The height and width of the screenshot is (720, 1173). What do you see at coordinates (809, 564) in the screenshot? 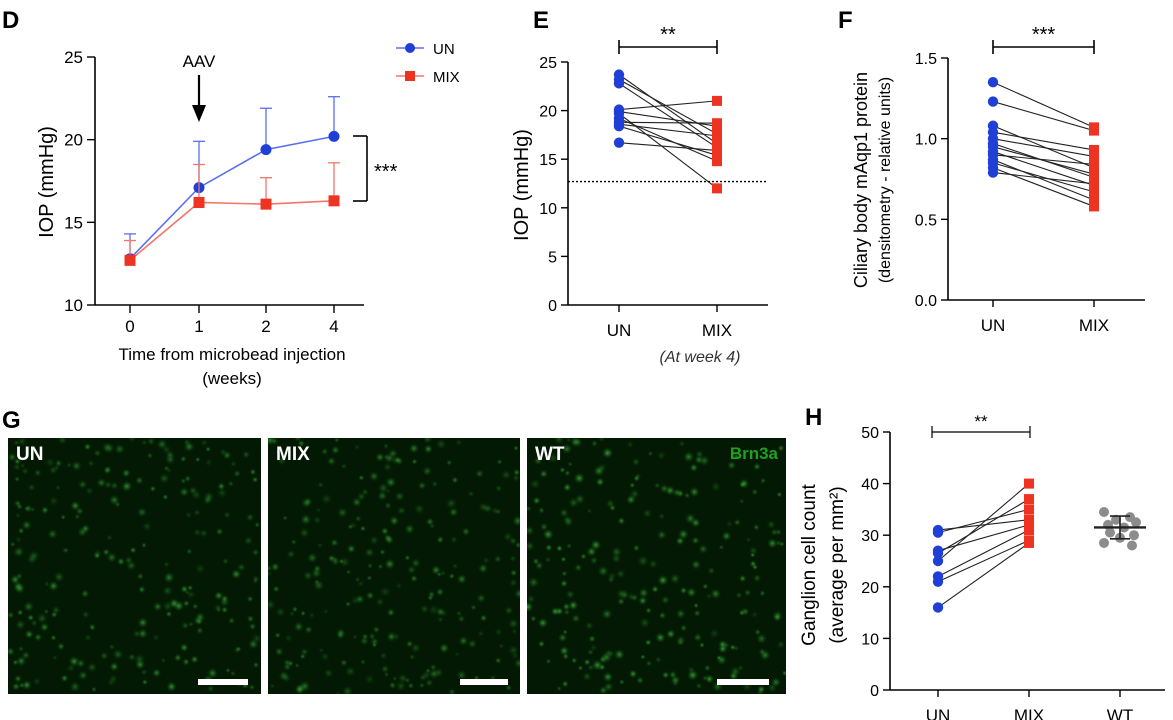
I see `y-axis-label: Ganglion cell count` at bounding box center [809, 564].